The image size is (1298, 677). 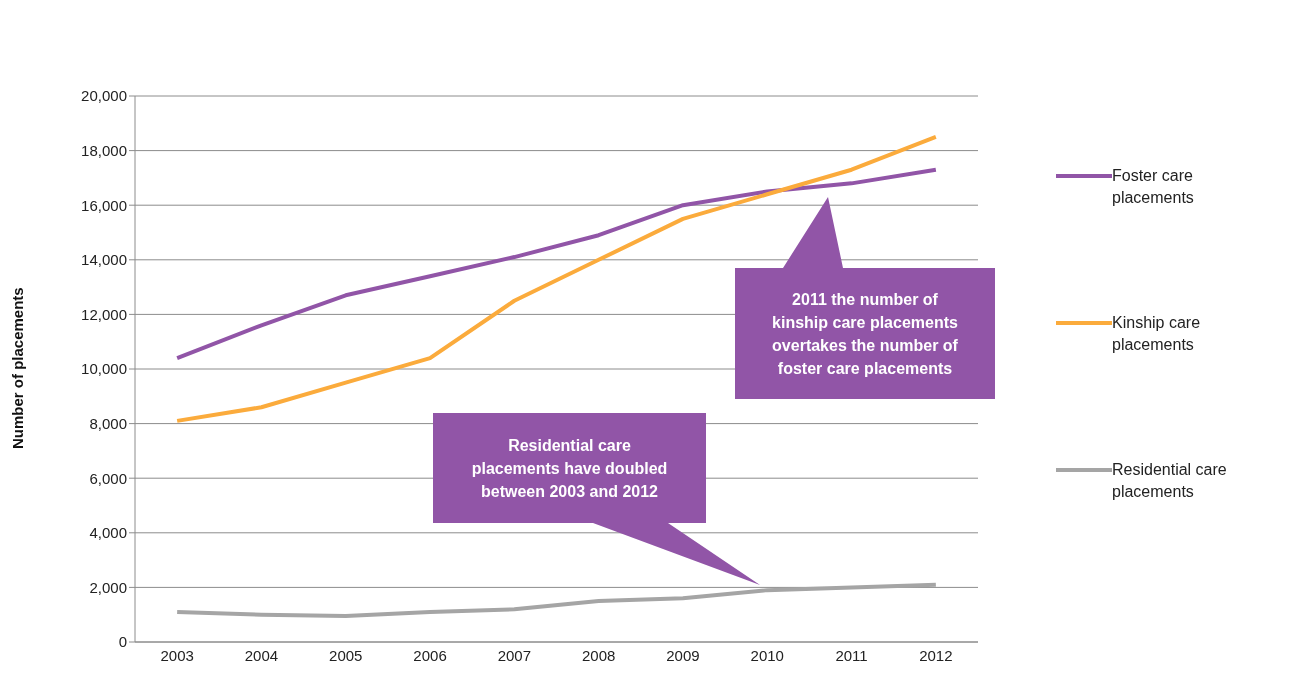 I want to click on y-tick-label: 10,000, so click(x=104, y=369).